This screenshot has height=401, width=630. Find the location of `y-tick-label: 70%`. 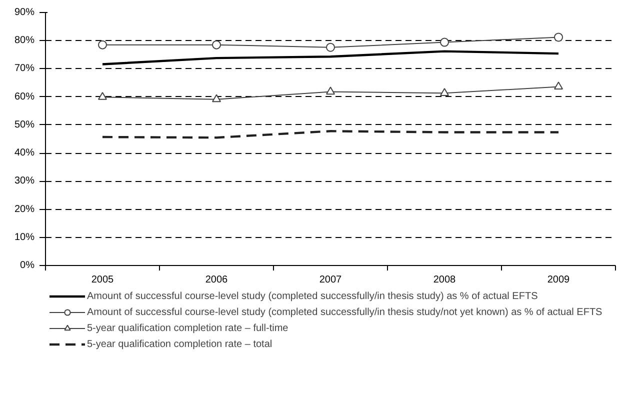

y-tick-label: 70% is located at coordinates (24, 68).